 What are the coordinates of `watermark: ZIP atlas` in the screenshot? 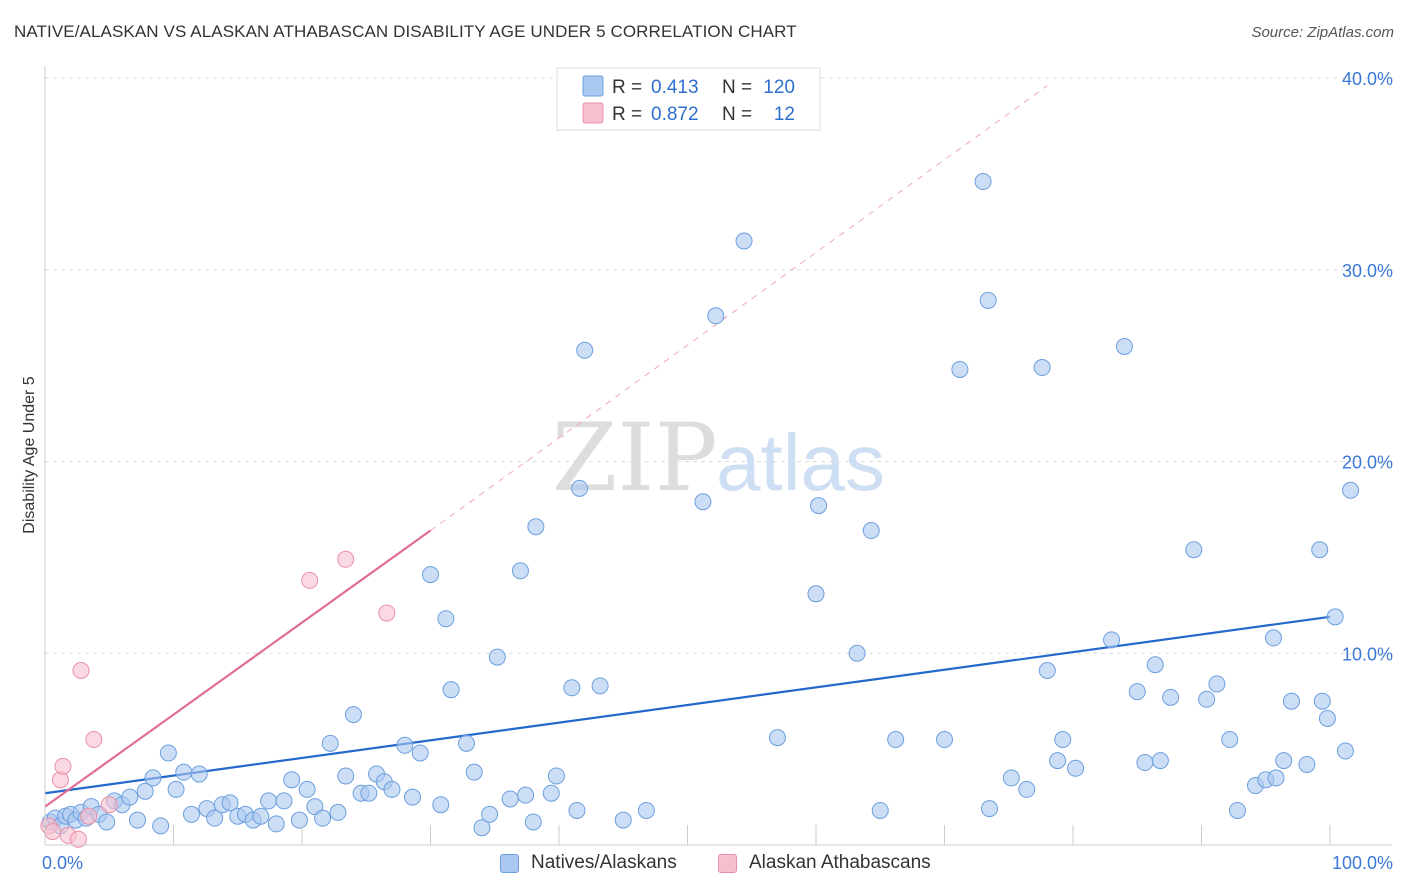 It's located at (718, 458).